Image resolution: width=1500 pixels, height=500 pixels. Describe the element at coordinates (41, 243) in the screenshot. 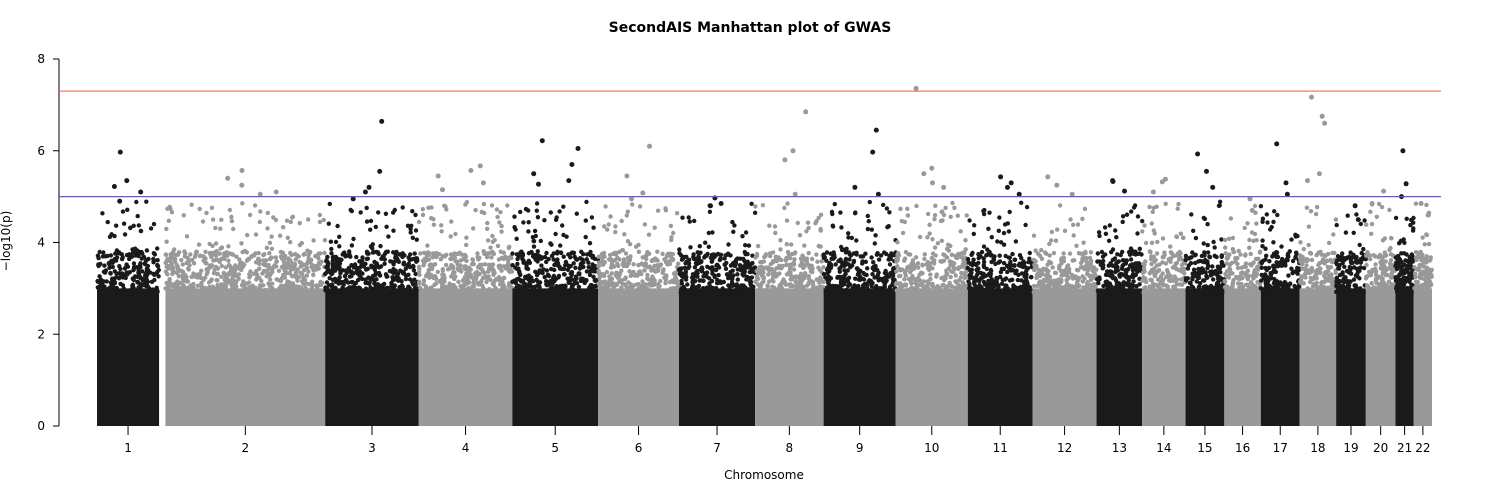

I see `y-tick-label: 4` at that location.